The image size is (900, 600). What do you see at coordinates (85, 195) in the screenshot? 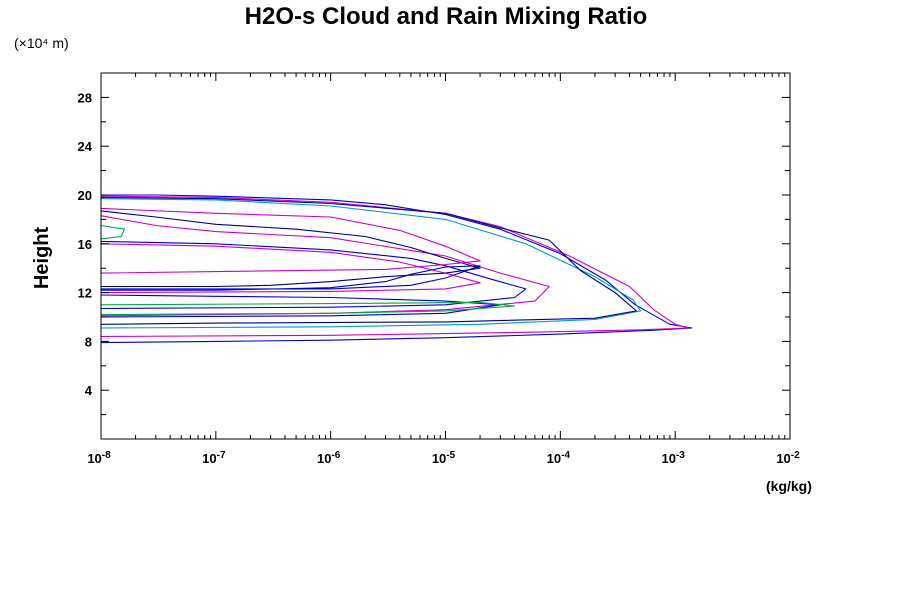
I see `y-tick-label: 20` at bounding box center [85, 195].